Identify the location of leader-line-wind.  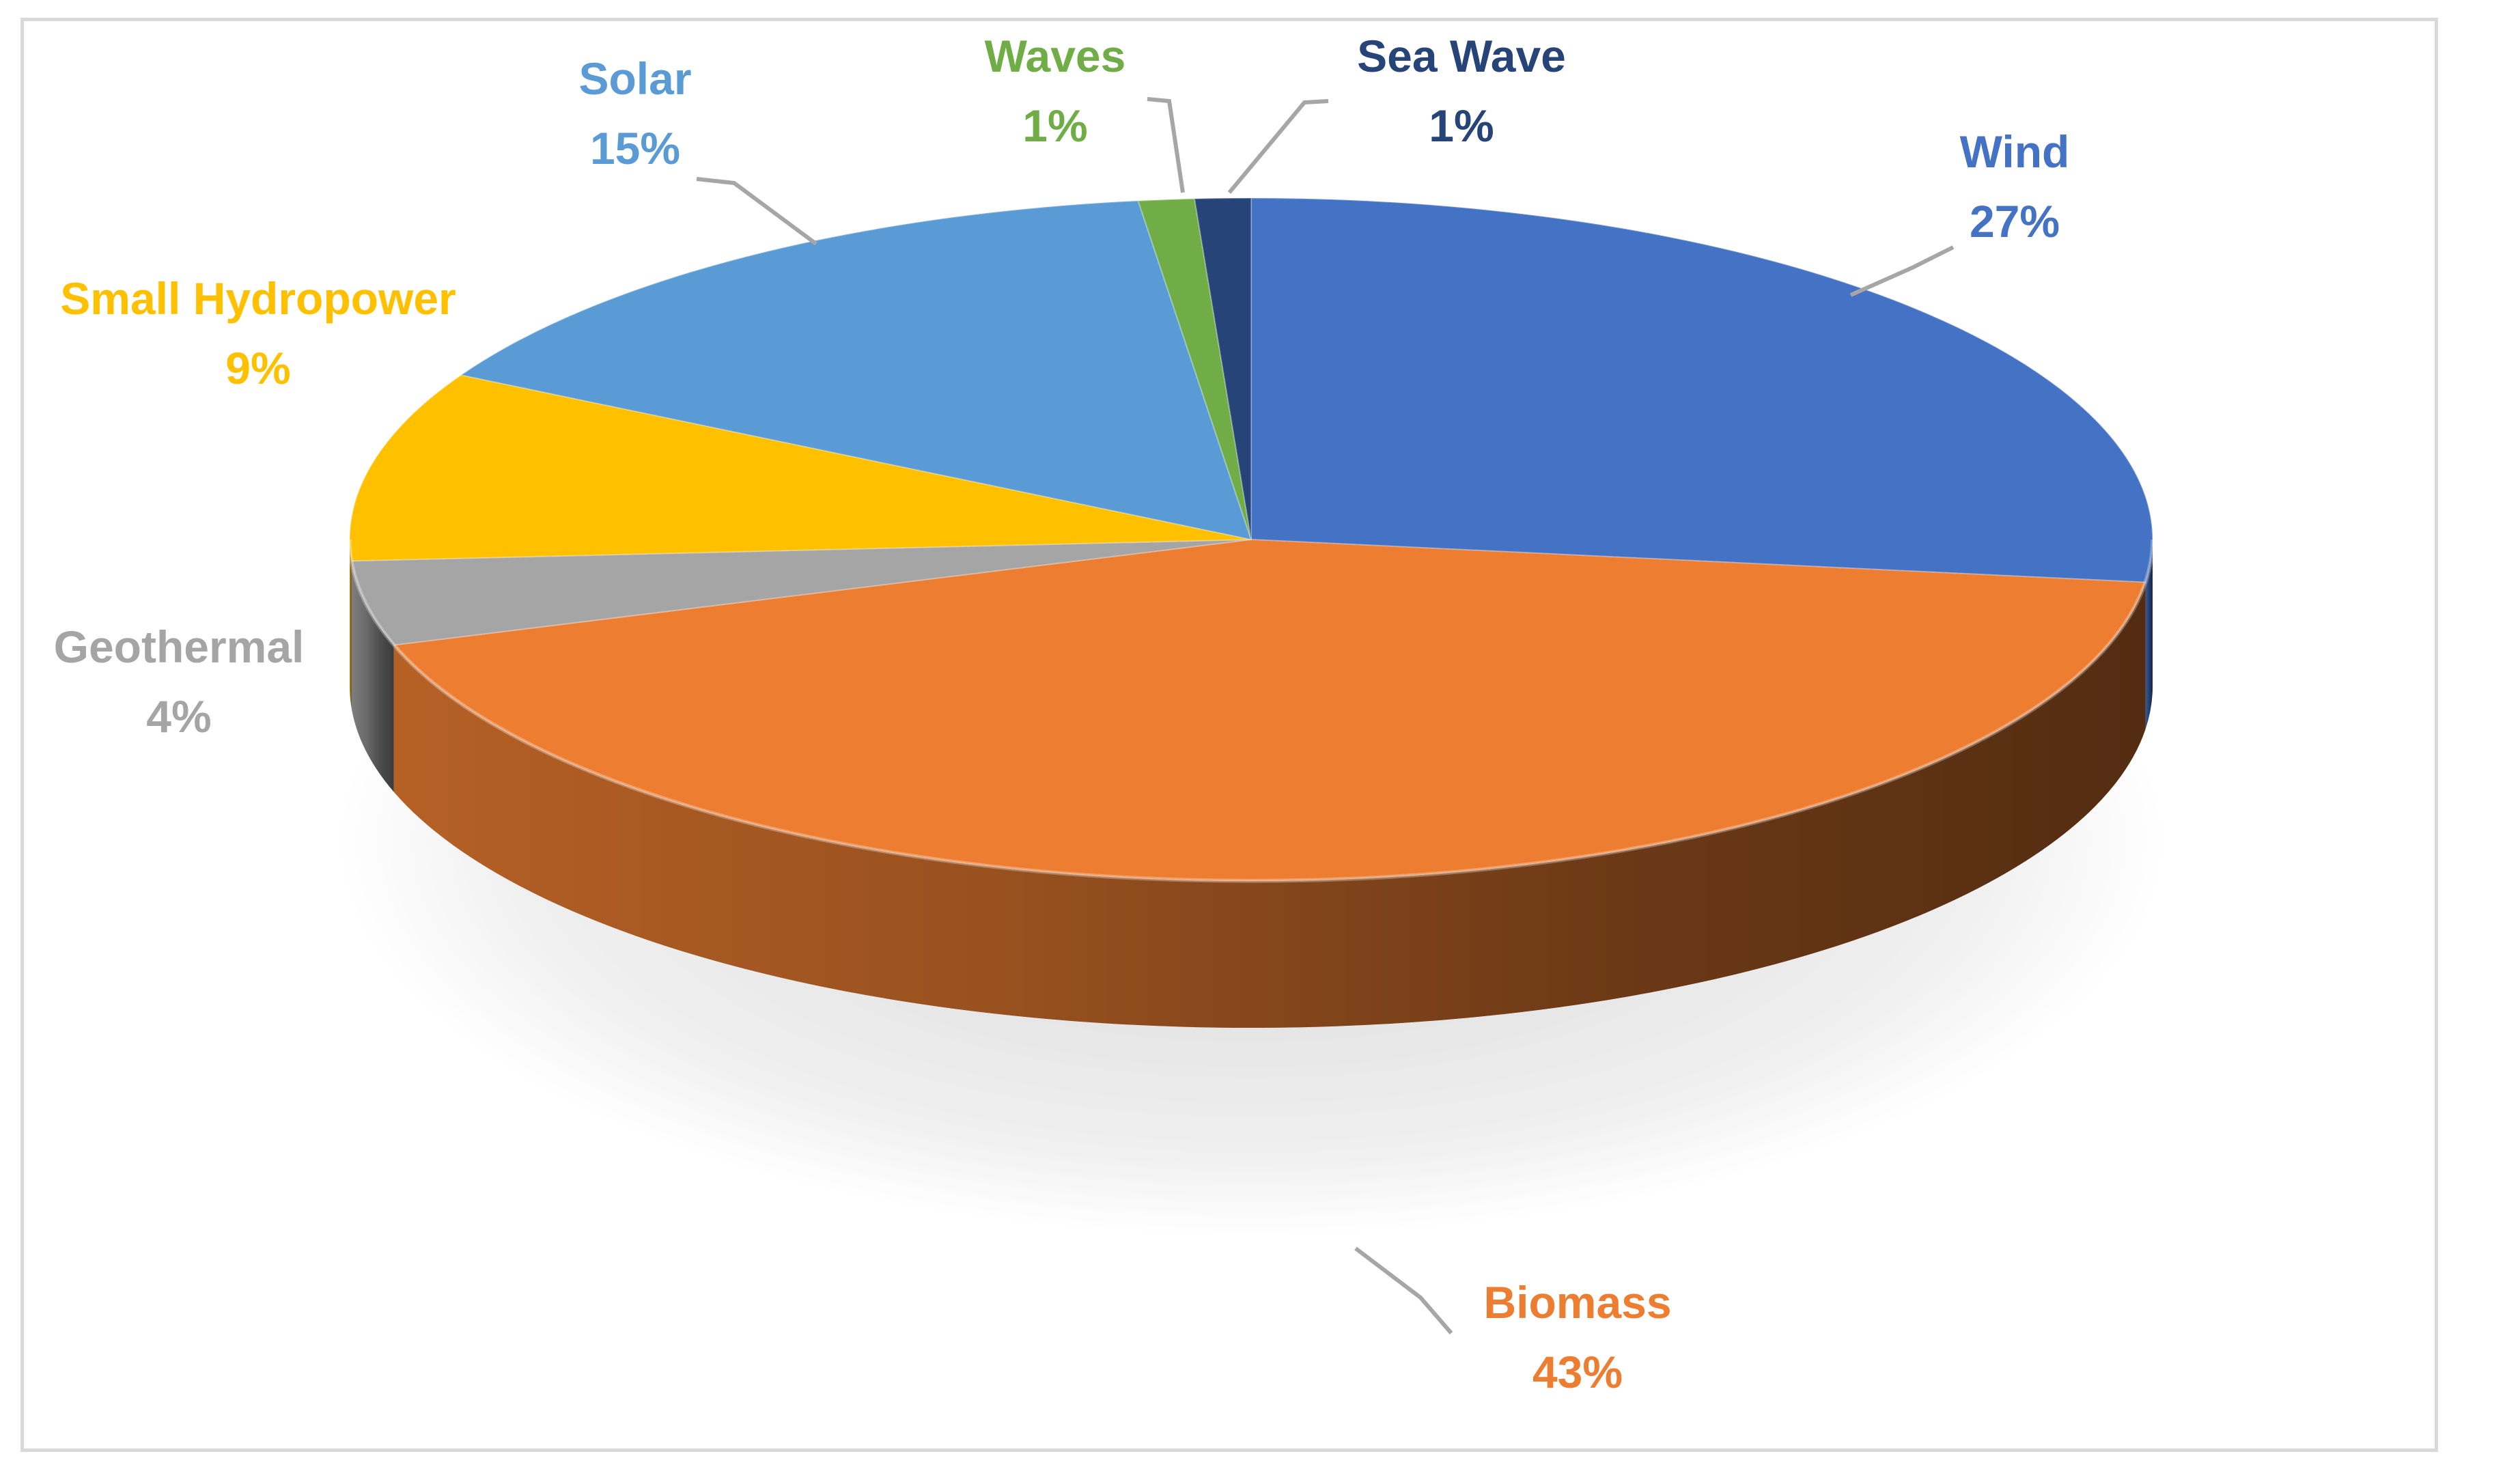
(1902, 271).